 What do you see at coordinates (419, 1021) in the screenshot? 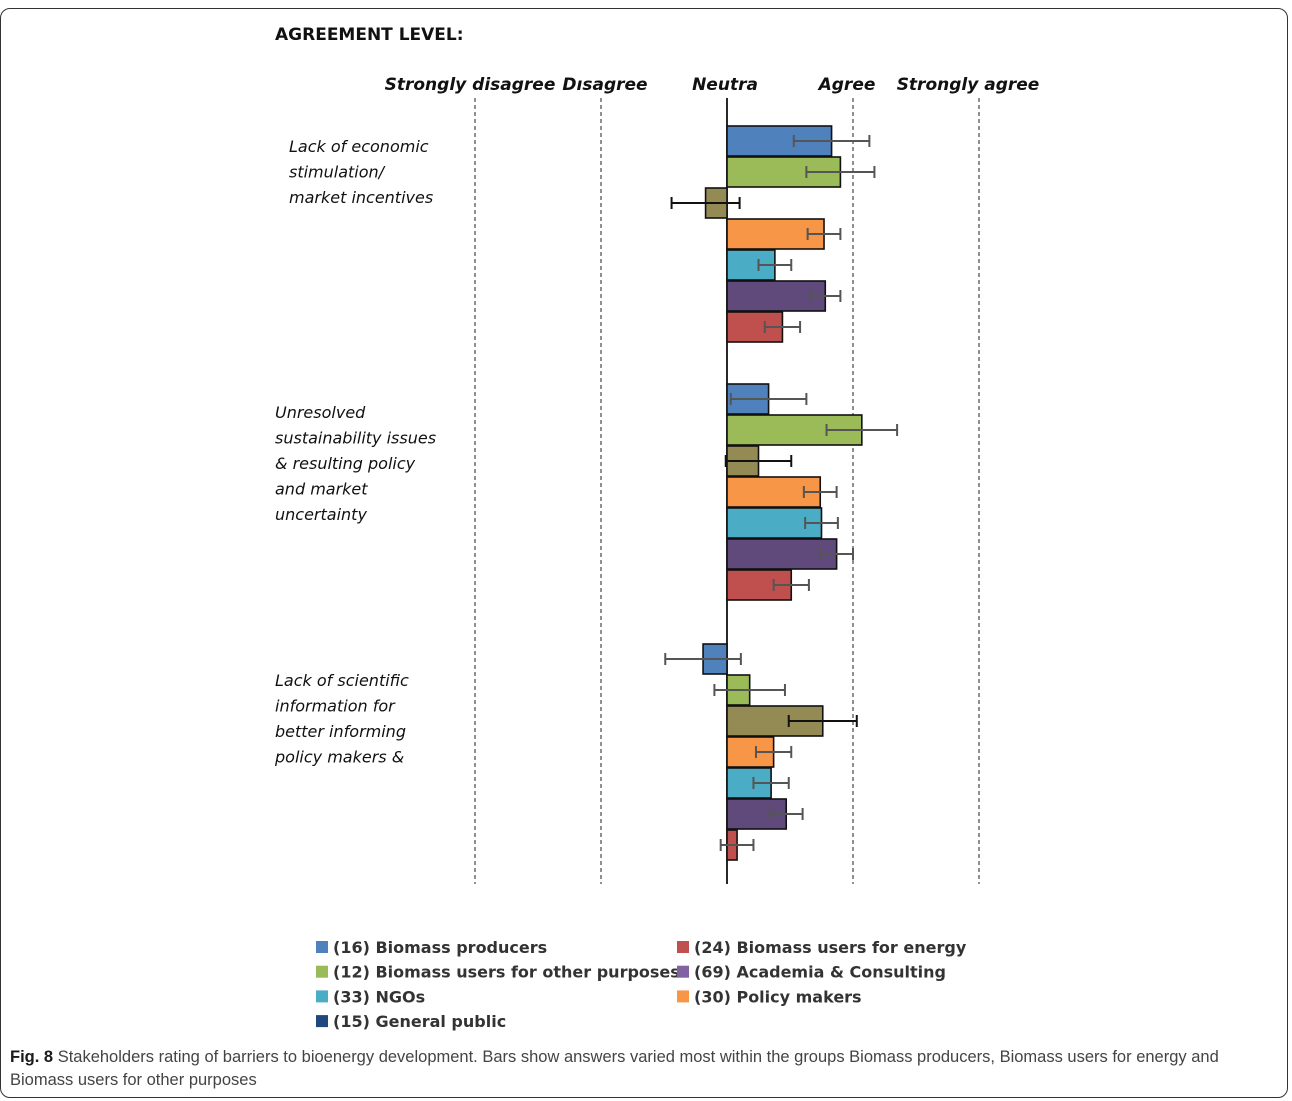
I see `legend-label-6: (15) General public` at bounding box center [419, 1021].